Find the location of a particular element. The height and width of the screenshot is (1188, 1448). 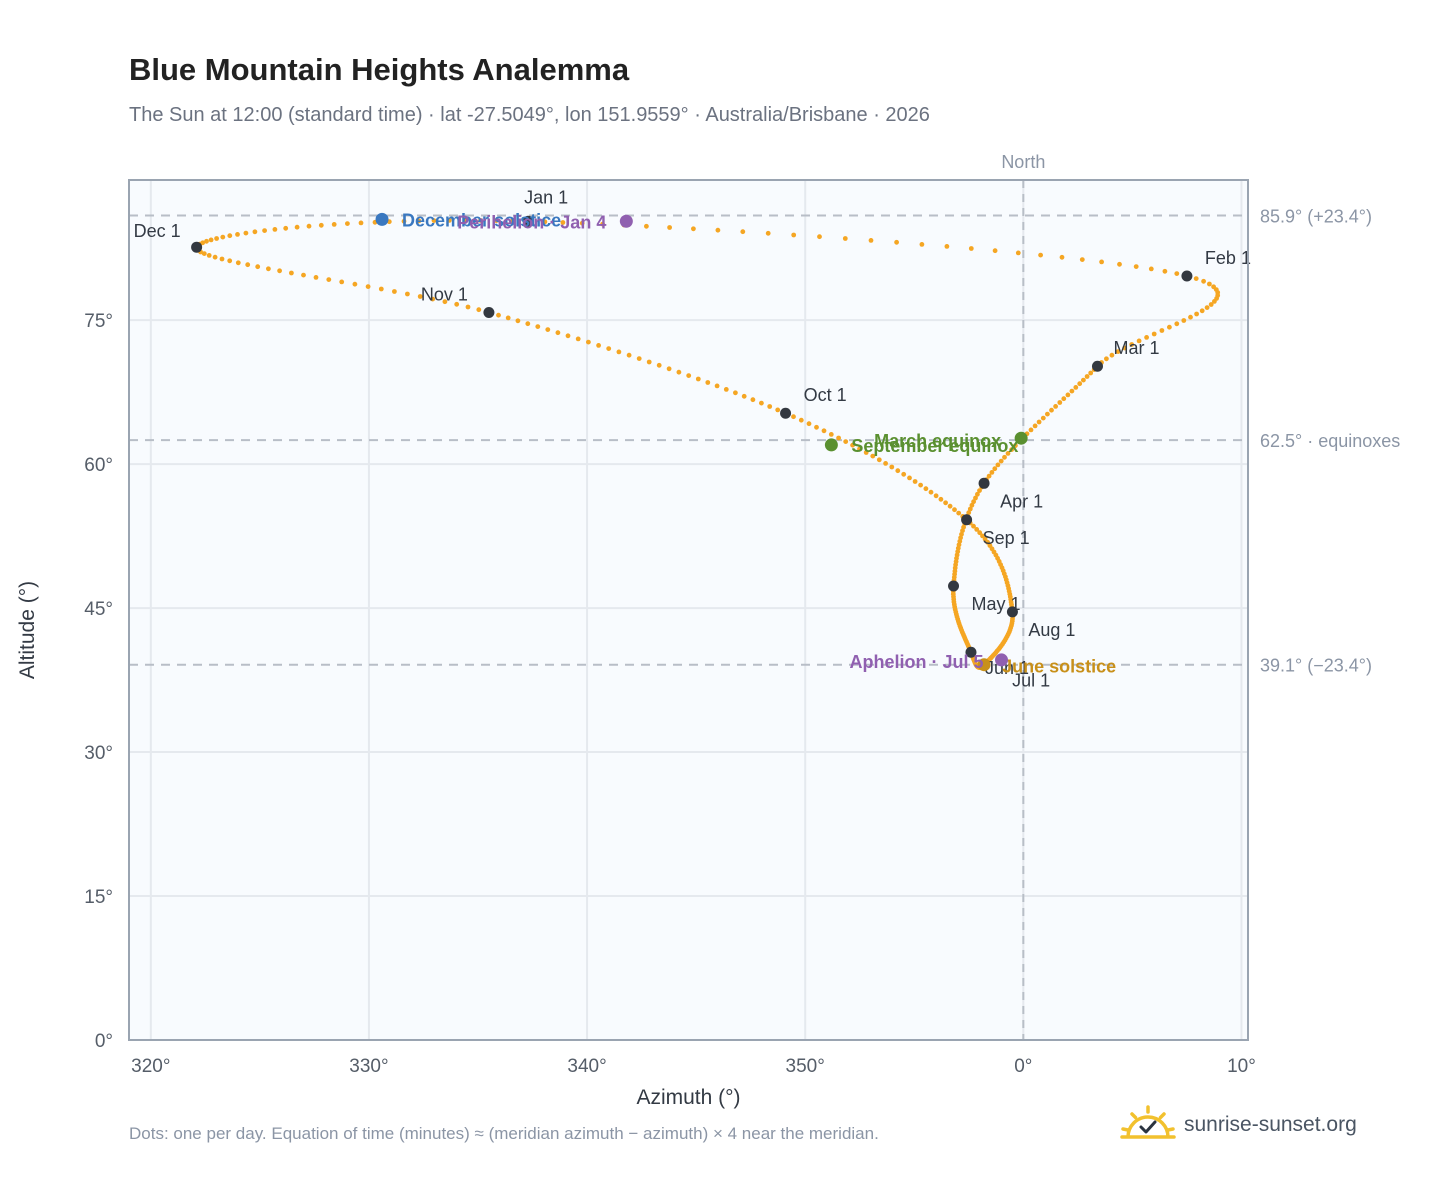

x-tick-label: 350° is located at coordinates (805, 1066).